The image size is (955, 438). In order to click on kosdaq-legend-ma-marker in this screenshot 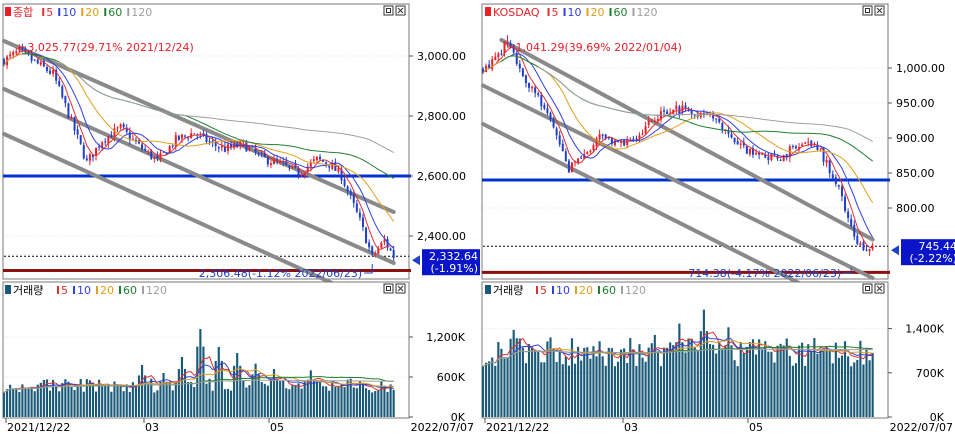, I will do `click(588, 12)`.